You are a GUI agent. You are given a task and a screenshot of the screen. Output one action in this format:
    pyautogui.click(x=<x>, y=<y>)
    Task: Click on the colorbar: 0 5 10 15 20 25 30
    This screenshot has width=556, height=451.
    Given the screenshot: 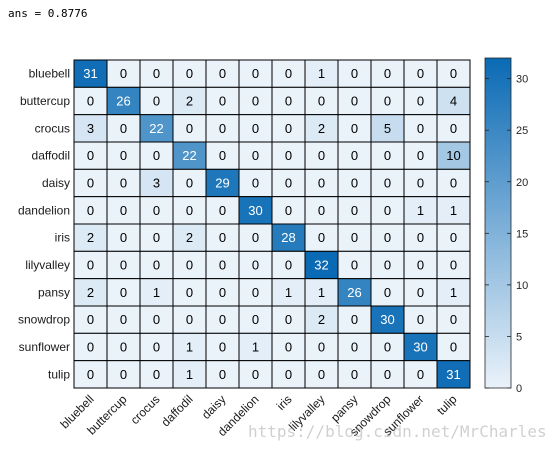 What is the action you would take?
    pyautogui.click(x=506, y=226)
    